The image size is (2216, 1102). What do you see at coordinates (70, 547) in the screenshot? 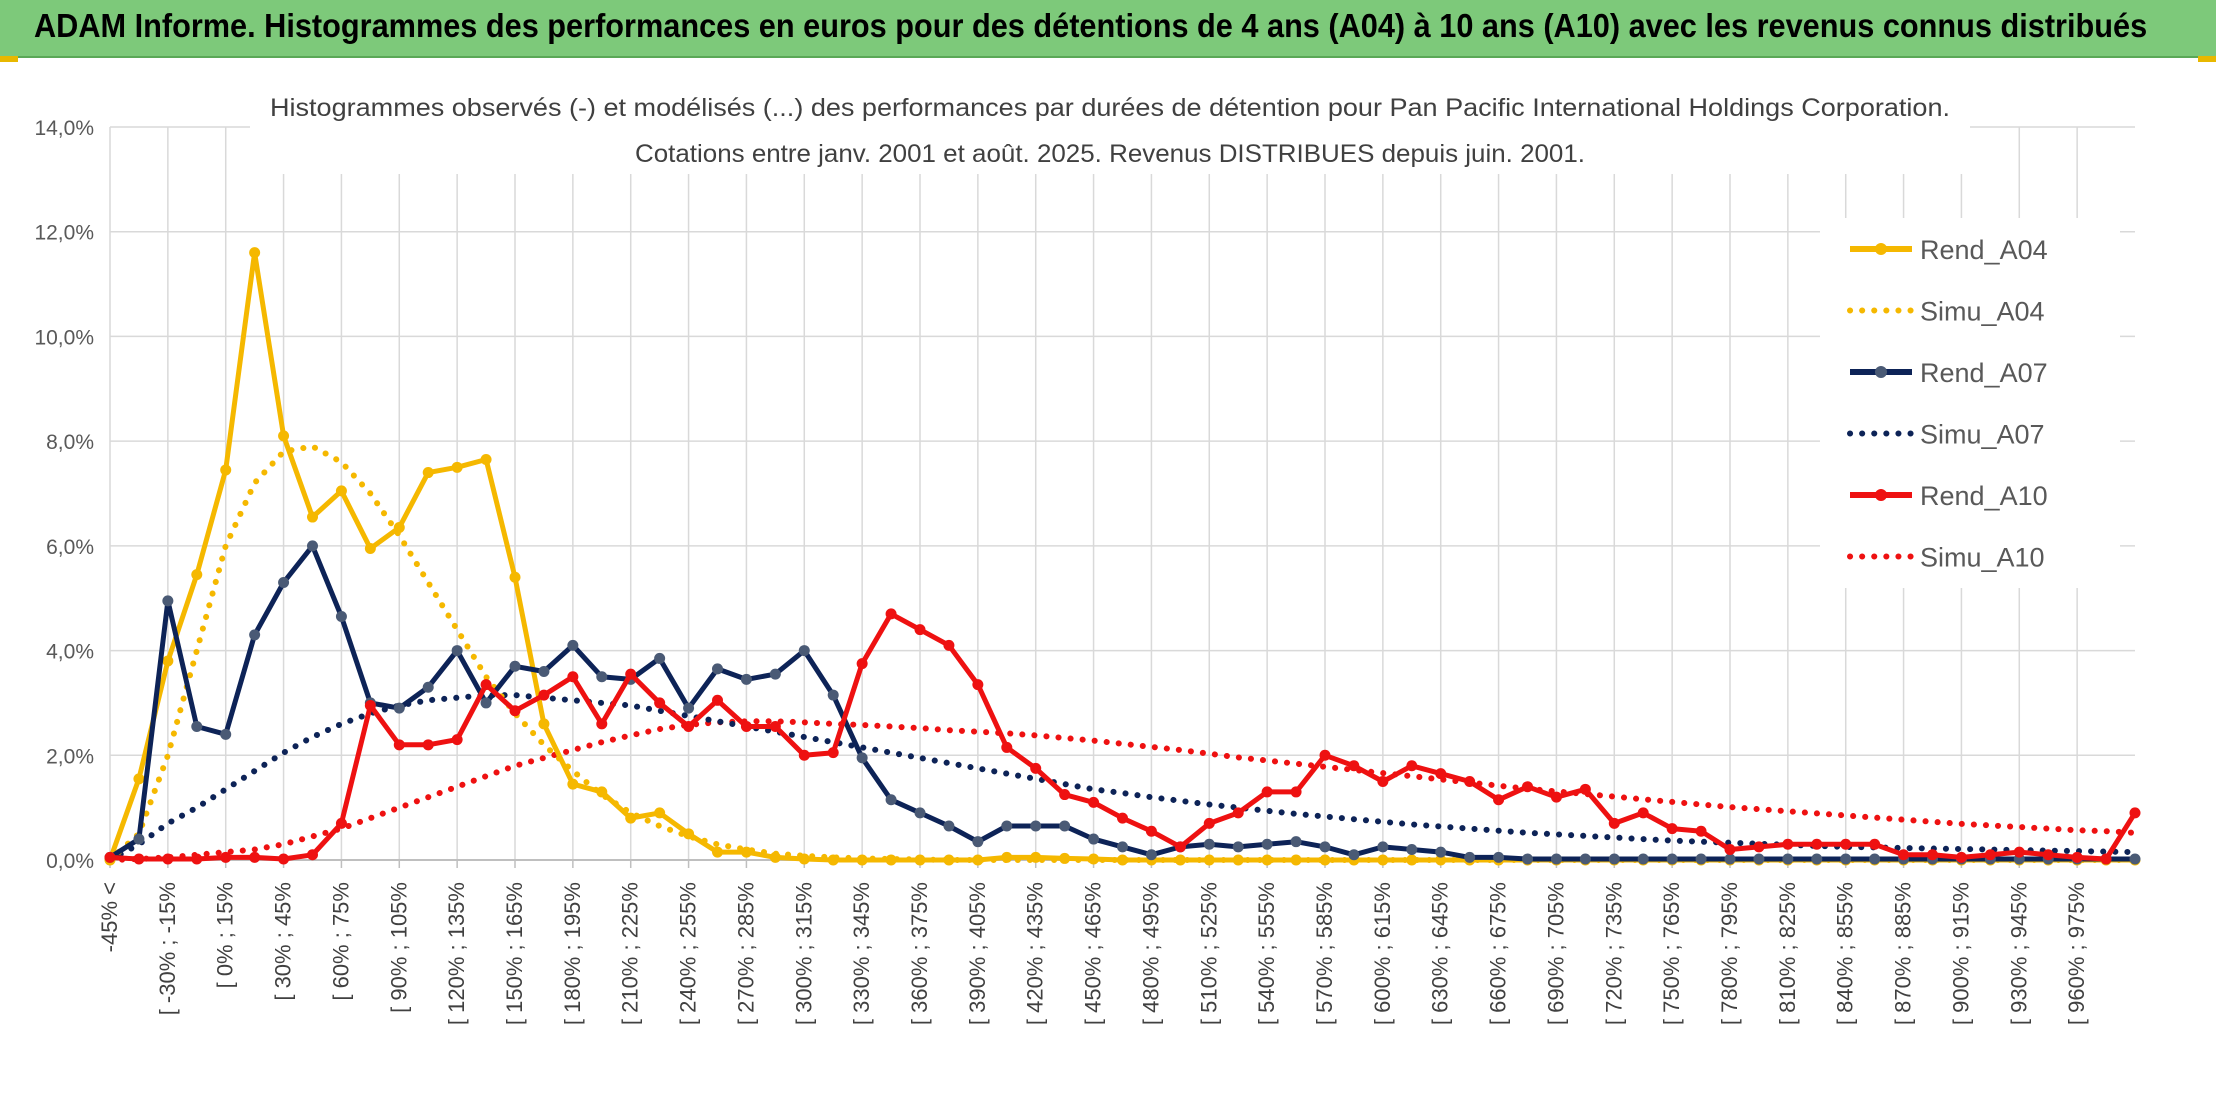
I see `y-tick-label: 6,0%` at bounding box center [70, 547].